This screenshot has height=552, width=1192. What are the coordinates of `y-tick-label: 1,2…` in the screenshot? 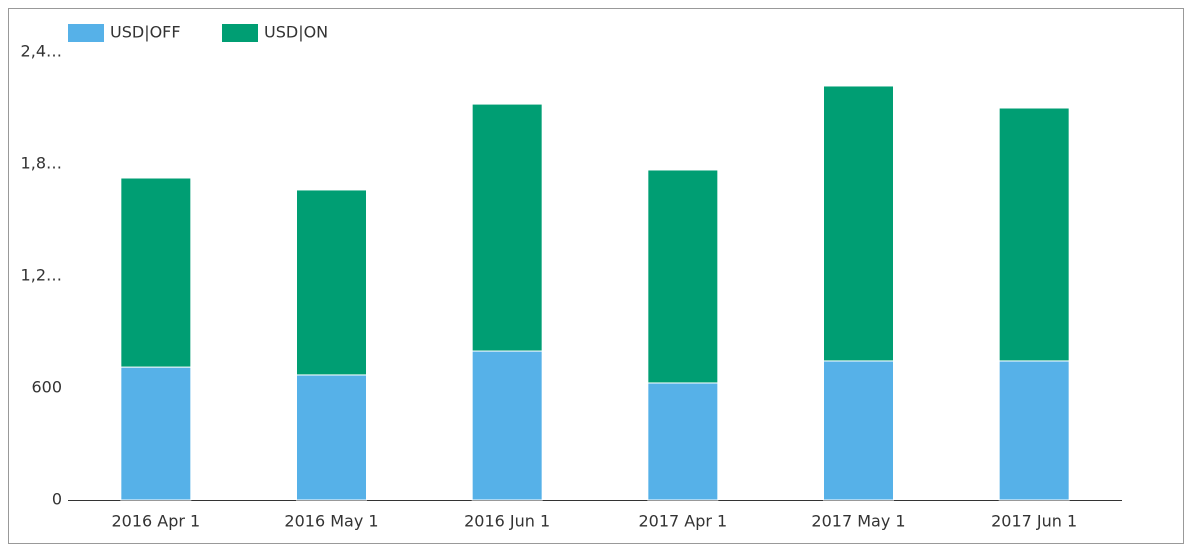 It's located at (41, 275).